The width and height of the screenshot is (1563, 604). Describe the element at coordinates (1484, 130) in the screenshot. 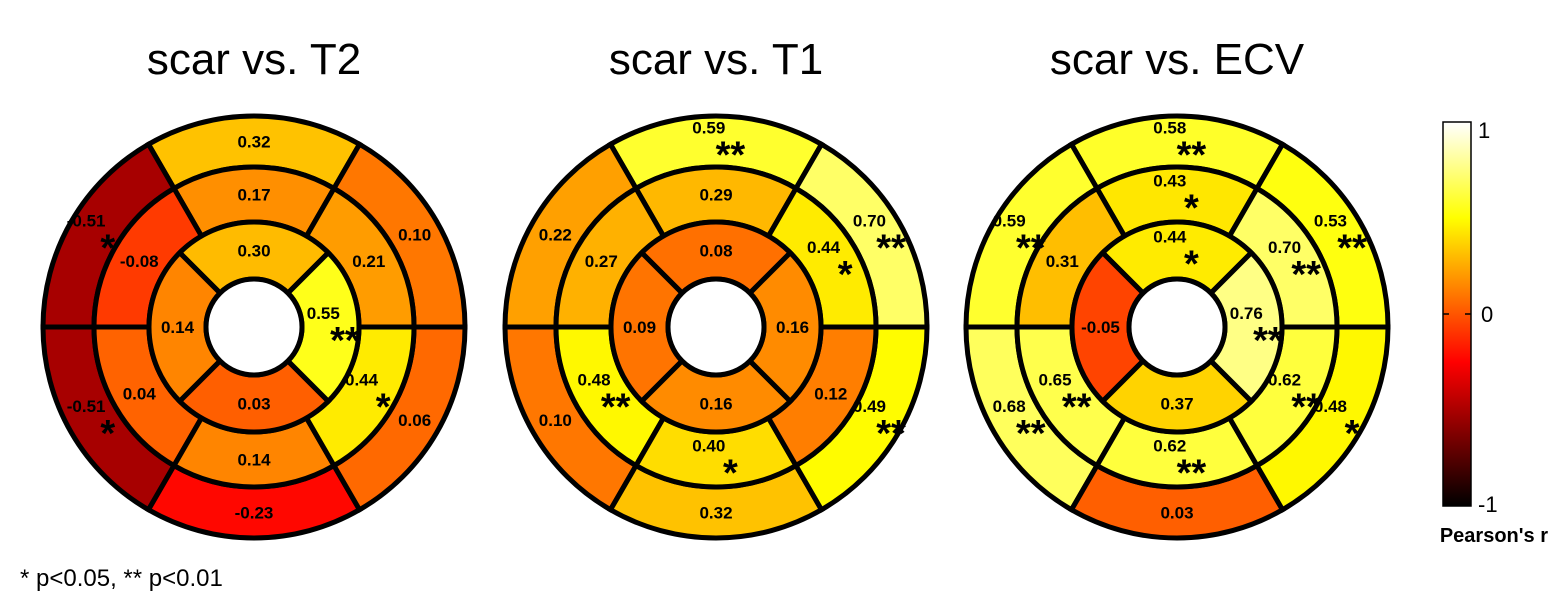

I see `colorbar-tick-max: 1` at that location.